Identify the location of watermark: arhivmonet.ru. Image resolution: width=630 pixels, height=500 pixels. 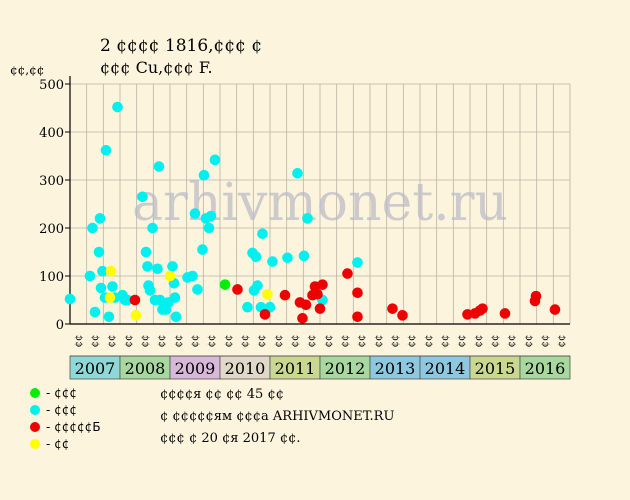
(320, 203).